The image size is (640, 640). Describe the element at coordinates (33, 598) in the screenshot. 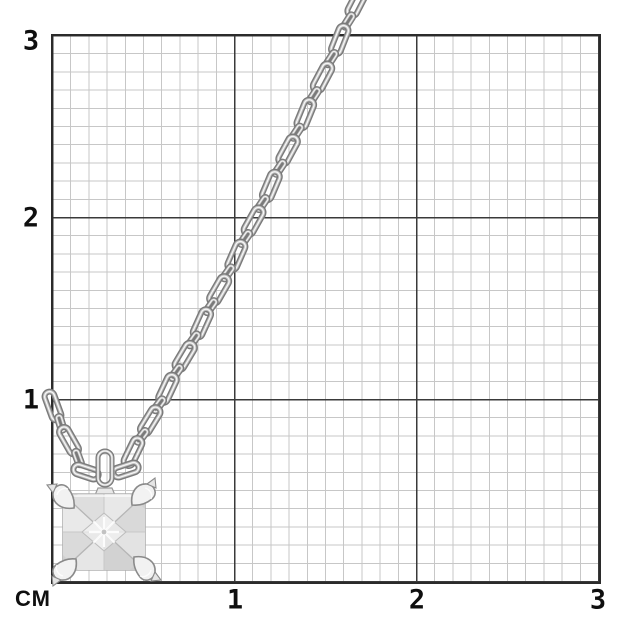

I see `unit-label: СМ` at that location.